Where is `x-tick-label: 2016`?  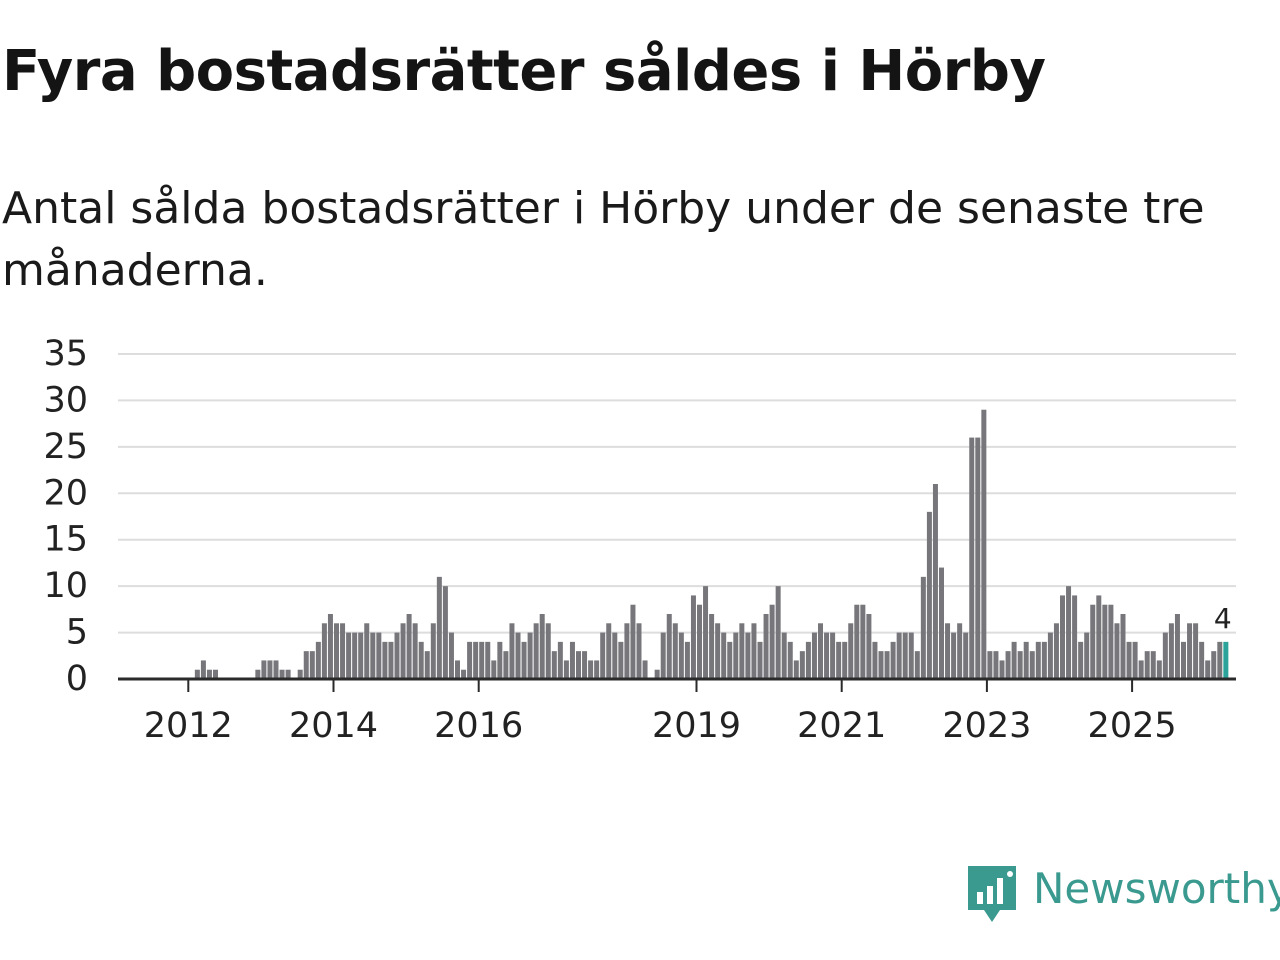
x-tick-label: 2016 is located at coordinates (478, 726).